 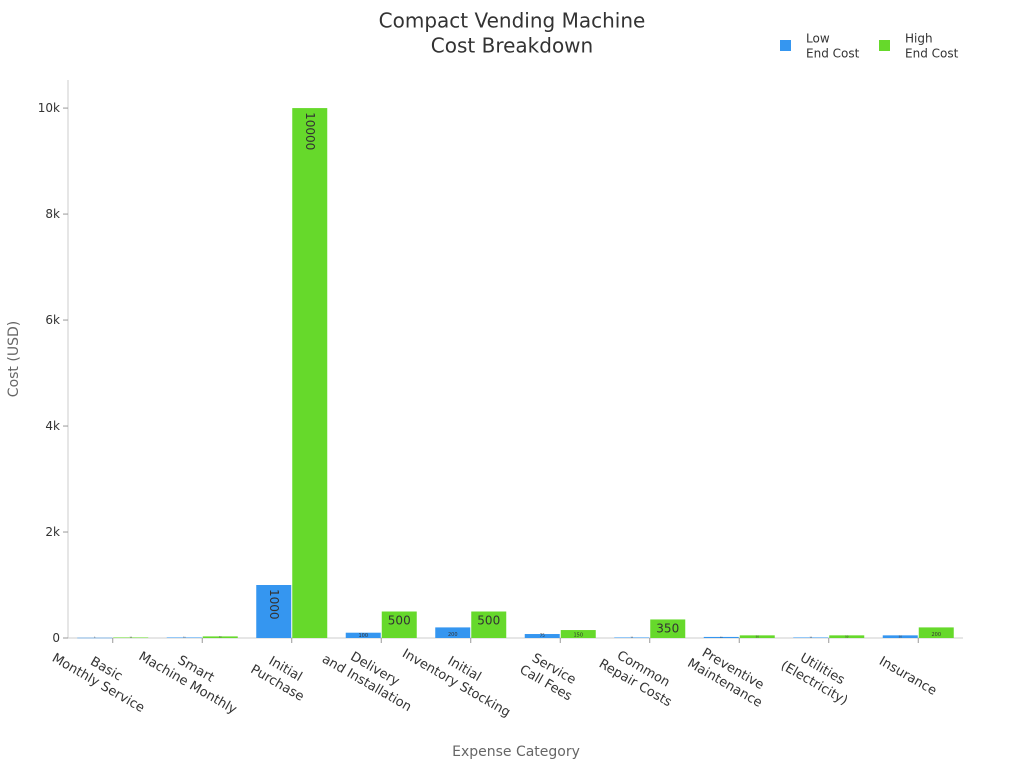 I want to click on x-tick-label: CommonRepair Costs, so click(x=639, y=677).